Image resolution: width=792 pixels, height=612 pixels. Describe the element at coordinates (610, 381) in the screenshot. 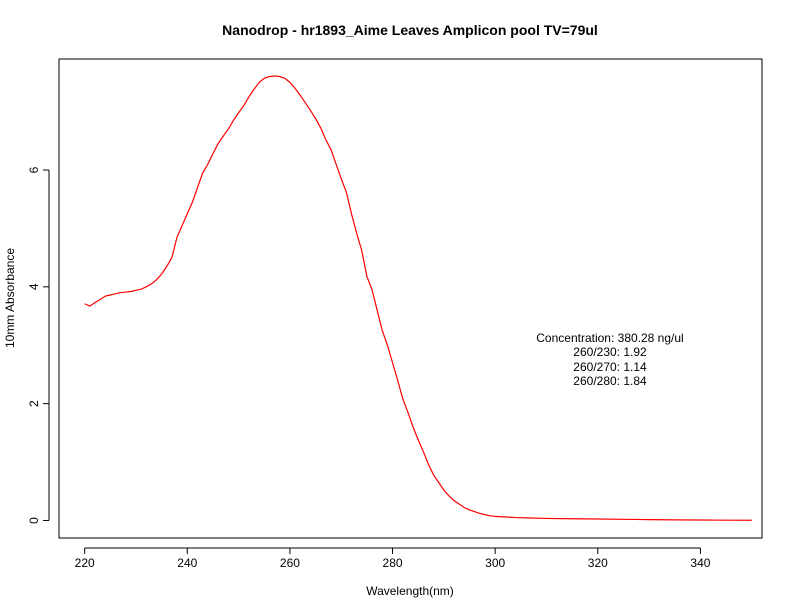

I see `annotation-ratio-260-280: 260/280: 1.84` at that location.